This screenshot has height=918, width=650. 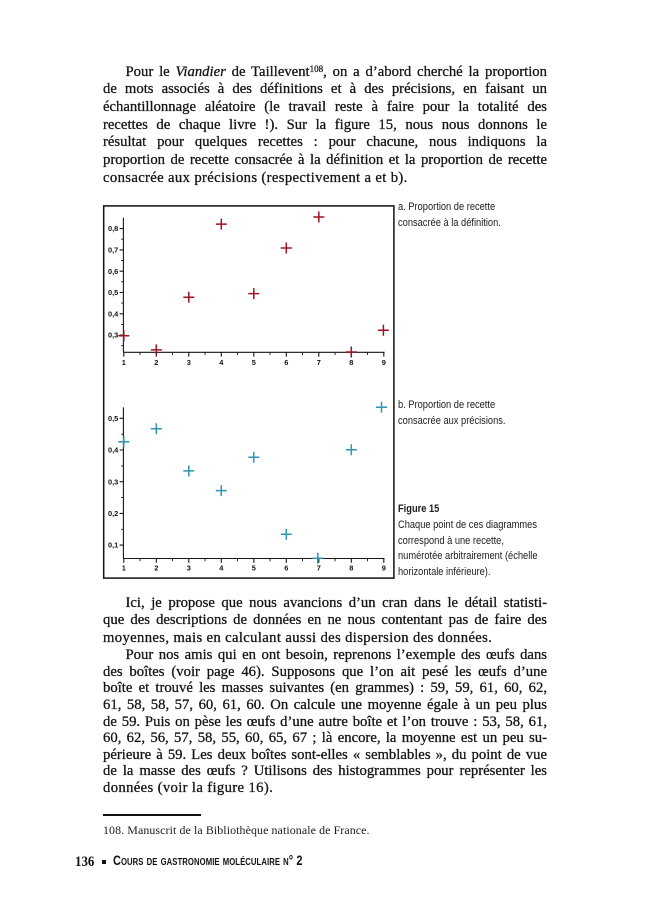 What do you see at coordinates (113, 545) in the screenshot?
I see `svg-text: 0,1` at bounding box center [113, 545].